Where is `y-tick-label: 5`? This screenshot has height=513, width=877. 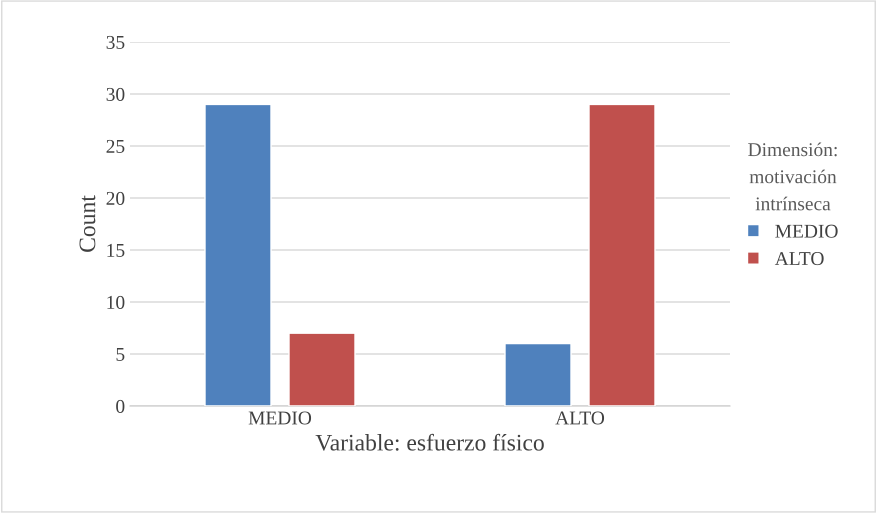
y-tick-label: 5 is located at coordinates (120, 354).